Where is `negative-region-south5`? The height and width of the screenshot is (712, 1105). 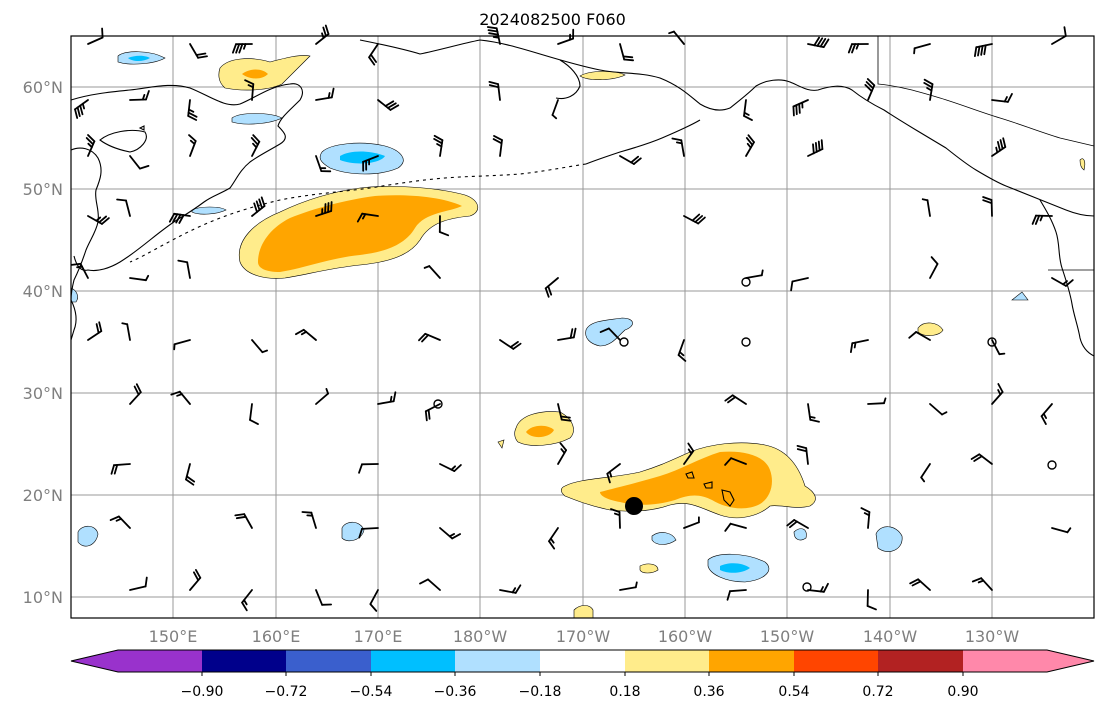 negative-region-south5 is located at coordinates (664, 538).